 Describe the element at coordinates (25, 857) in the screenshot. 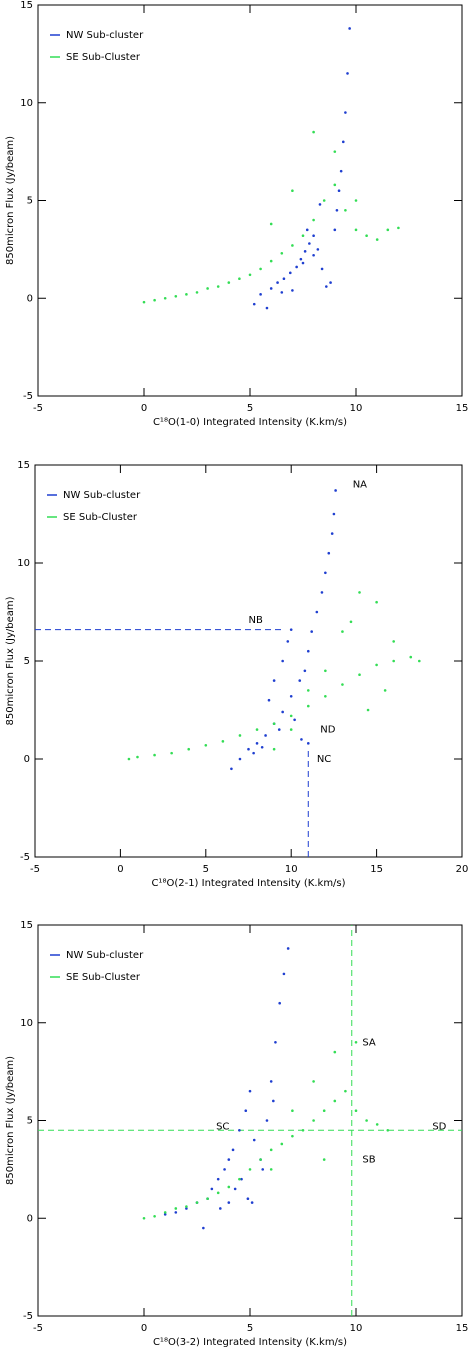

I see `y-tick-label: -5` at that location.